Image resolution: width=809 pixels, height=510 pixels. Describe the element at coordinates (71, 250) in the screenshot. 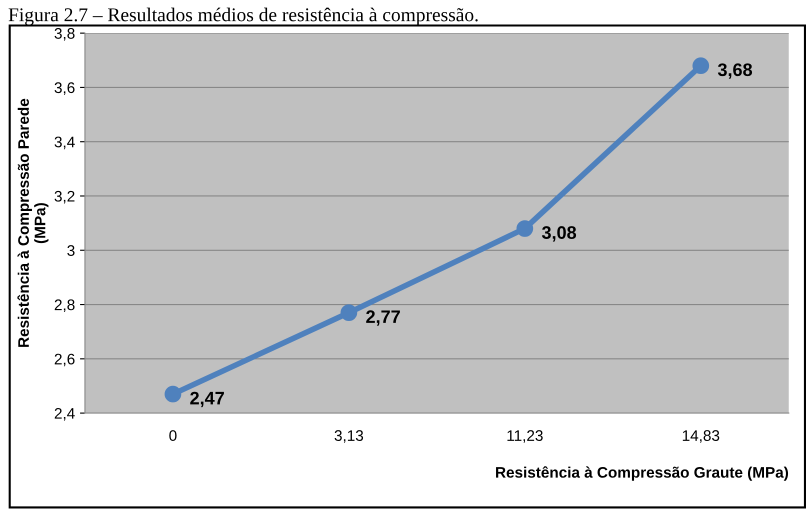

I see `y-tick-label: 3` at that location.